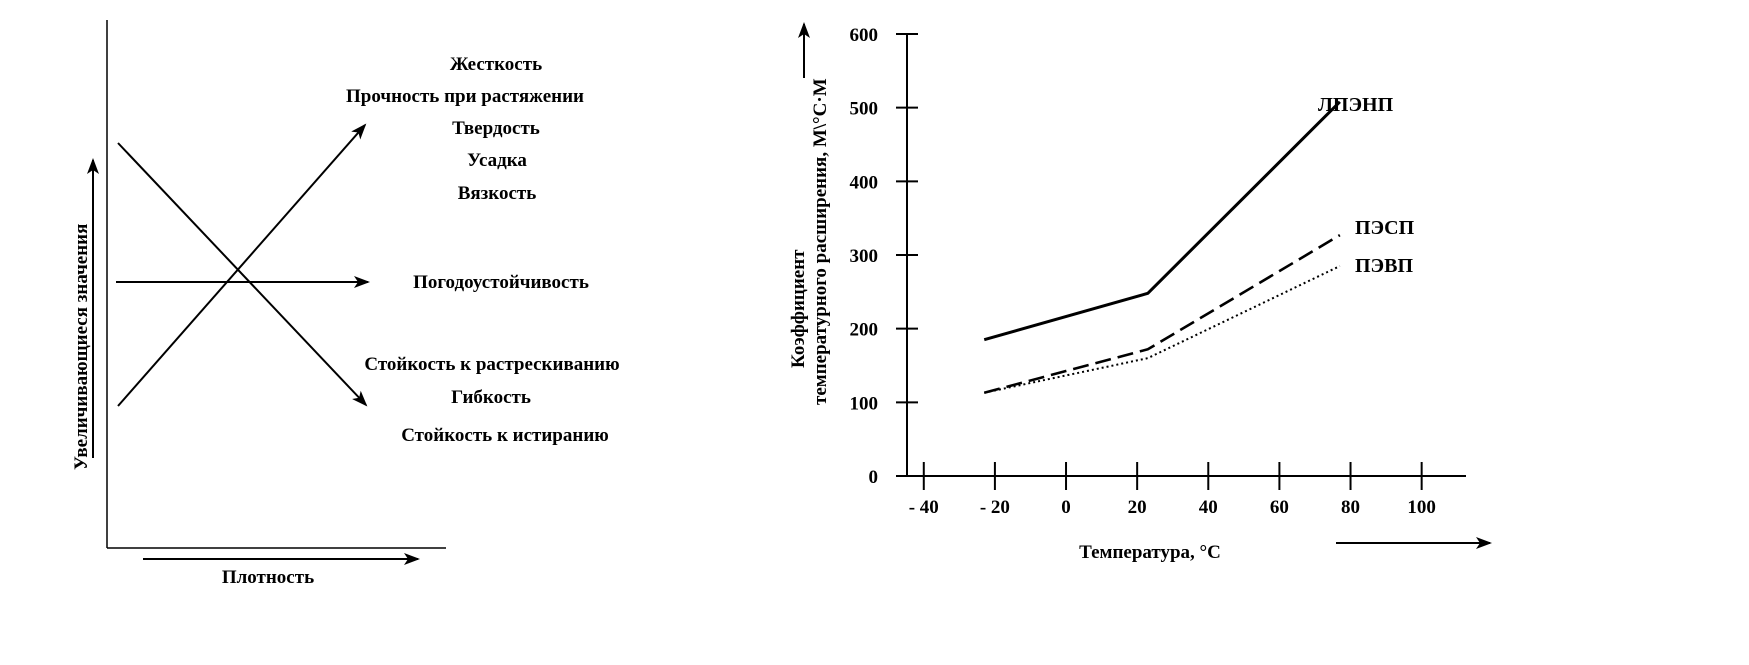 This screenshot has height=665, width=1749. What do you see at coordinates (1172, 490) in the screenshot?
I see `chart2-x-ticks: - 40 - 20 0 20 40 60 80 100` at bounding box center [1172, 490].